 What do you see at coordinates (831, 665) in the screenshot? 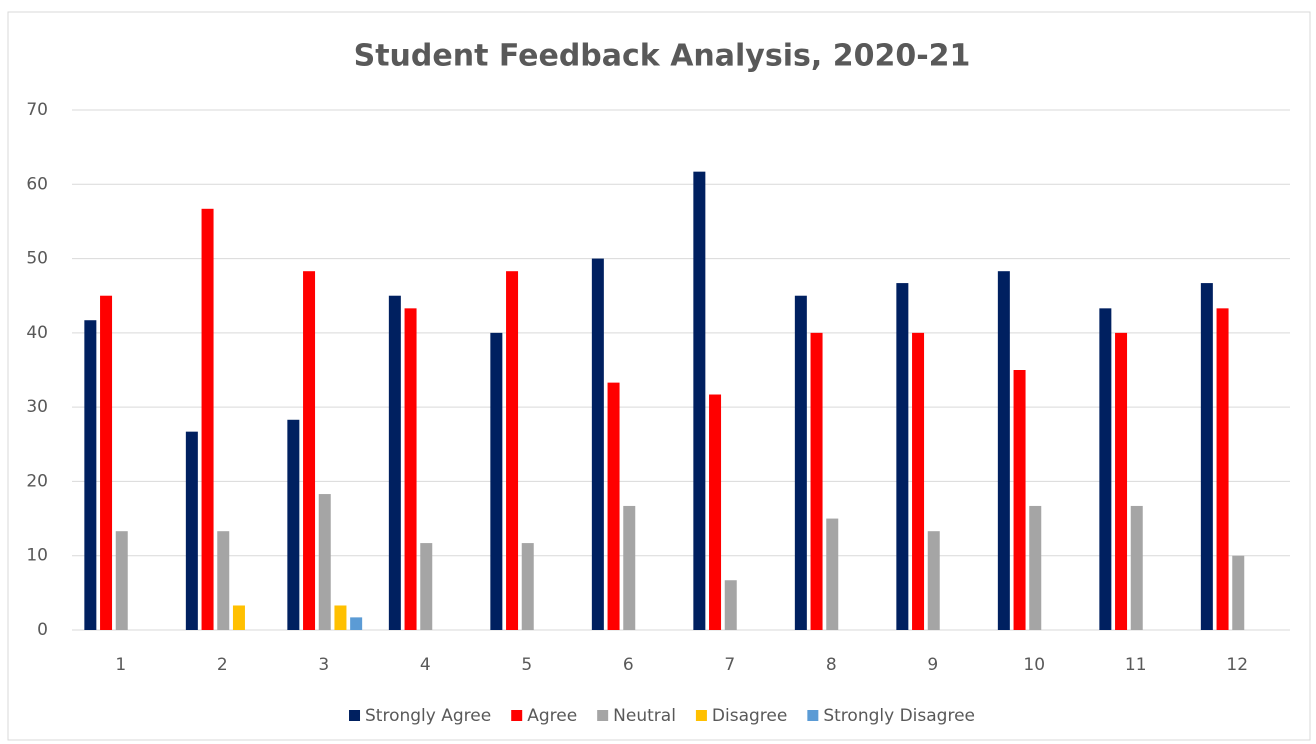
I see `x-tick-label: 8` at bounding box center [831, 665].